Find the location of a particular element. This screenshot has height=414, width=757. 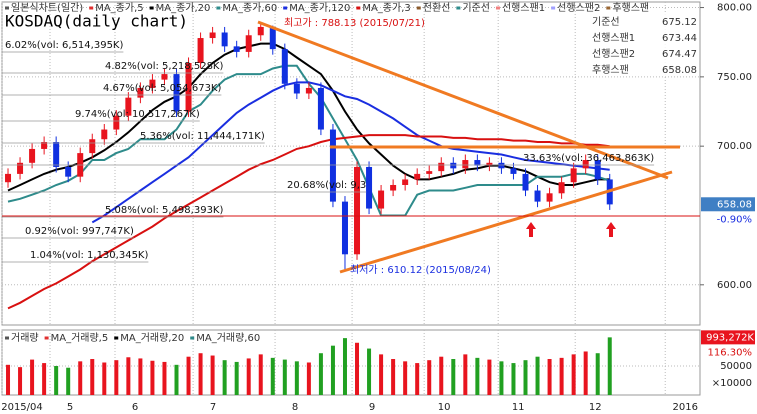

volume-change: 116.30% is located at coordinates (730, 352).